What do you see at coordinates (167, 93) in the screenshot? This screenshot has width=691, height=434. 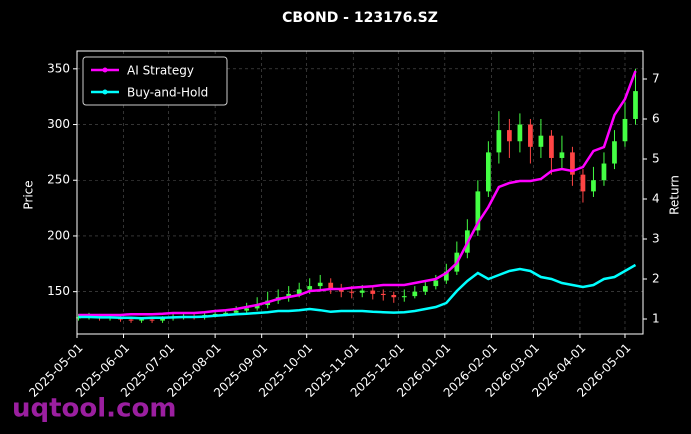 I see `legend-label: Buy-and-Hold` at bounding box center [167, 93].